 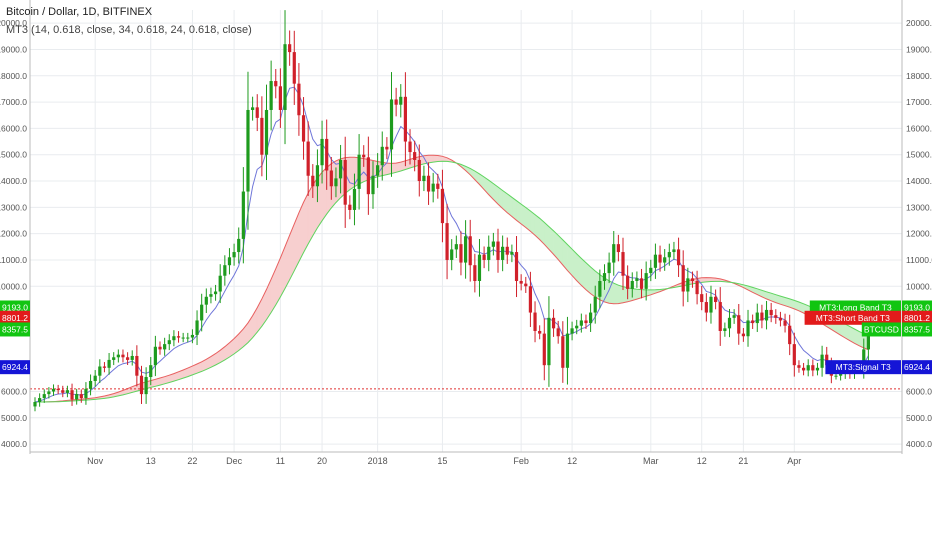 I want to click on left-price-tag-value: 8801.2, so click(x=15, y=318).